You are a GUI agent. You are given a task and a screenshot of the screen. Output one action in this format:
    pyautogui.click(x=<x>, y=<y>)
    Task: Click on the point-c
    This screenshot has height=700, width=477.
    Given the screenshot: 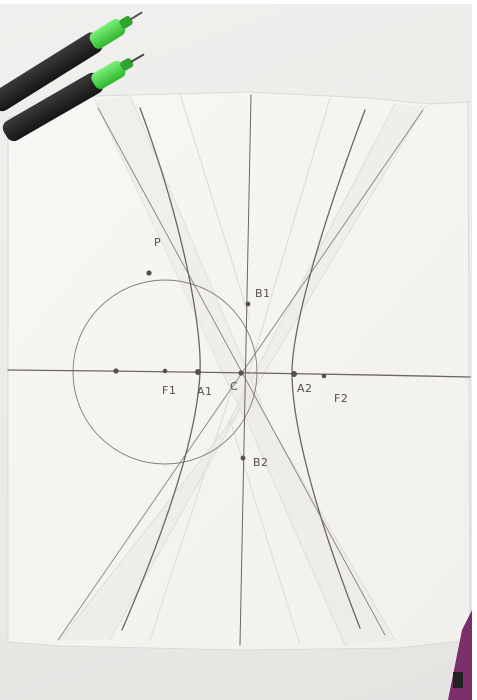 What is the action you would take?
    pyautogui.click(x=241, y=373)
    